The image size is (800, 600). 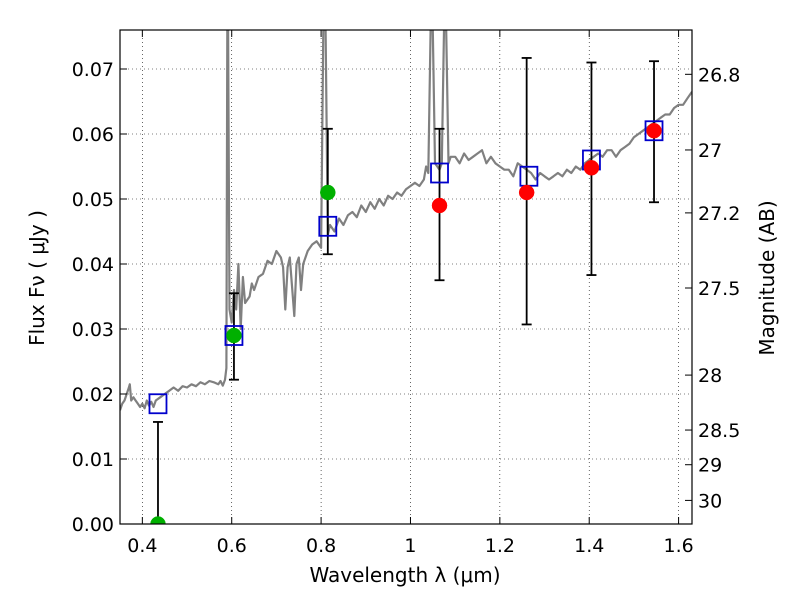 I want to click on y2-tick-label: 28.5, so click(x=719, y=431).